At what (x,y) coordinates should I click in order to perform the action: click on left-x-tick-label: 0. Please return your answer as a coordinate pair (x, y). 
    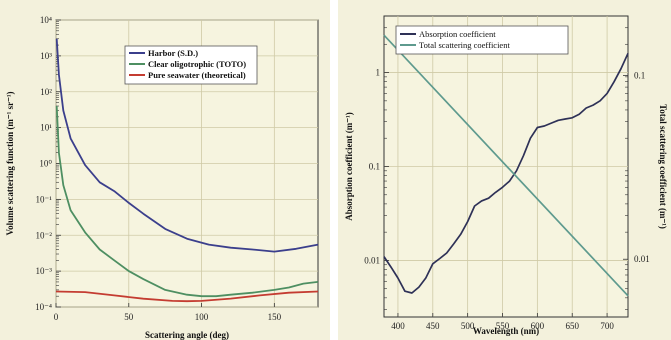
    Looking at the image, I should click on (56, 317).